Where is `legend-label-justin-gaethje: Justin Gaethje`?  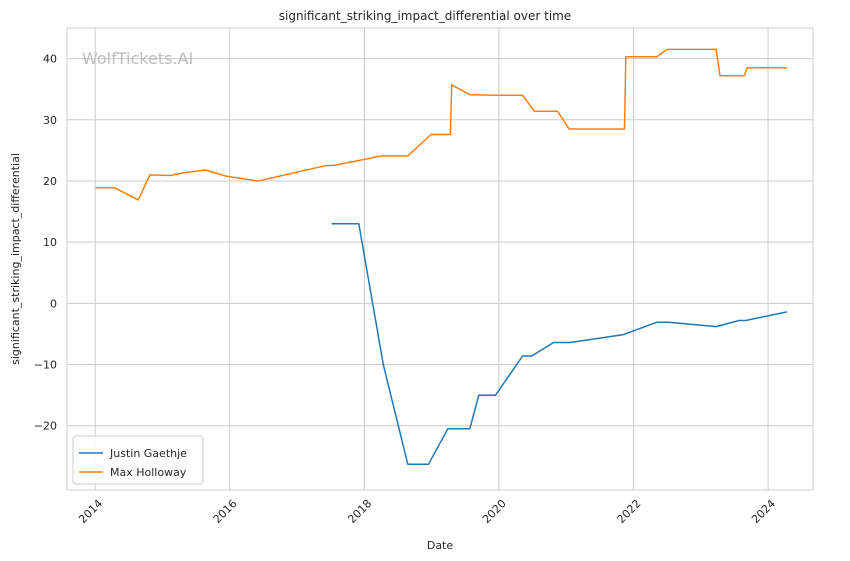
legend-label-justin-gaethje: Justin Gaethje is located at coordinates (148, 453).